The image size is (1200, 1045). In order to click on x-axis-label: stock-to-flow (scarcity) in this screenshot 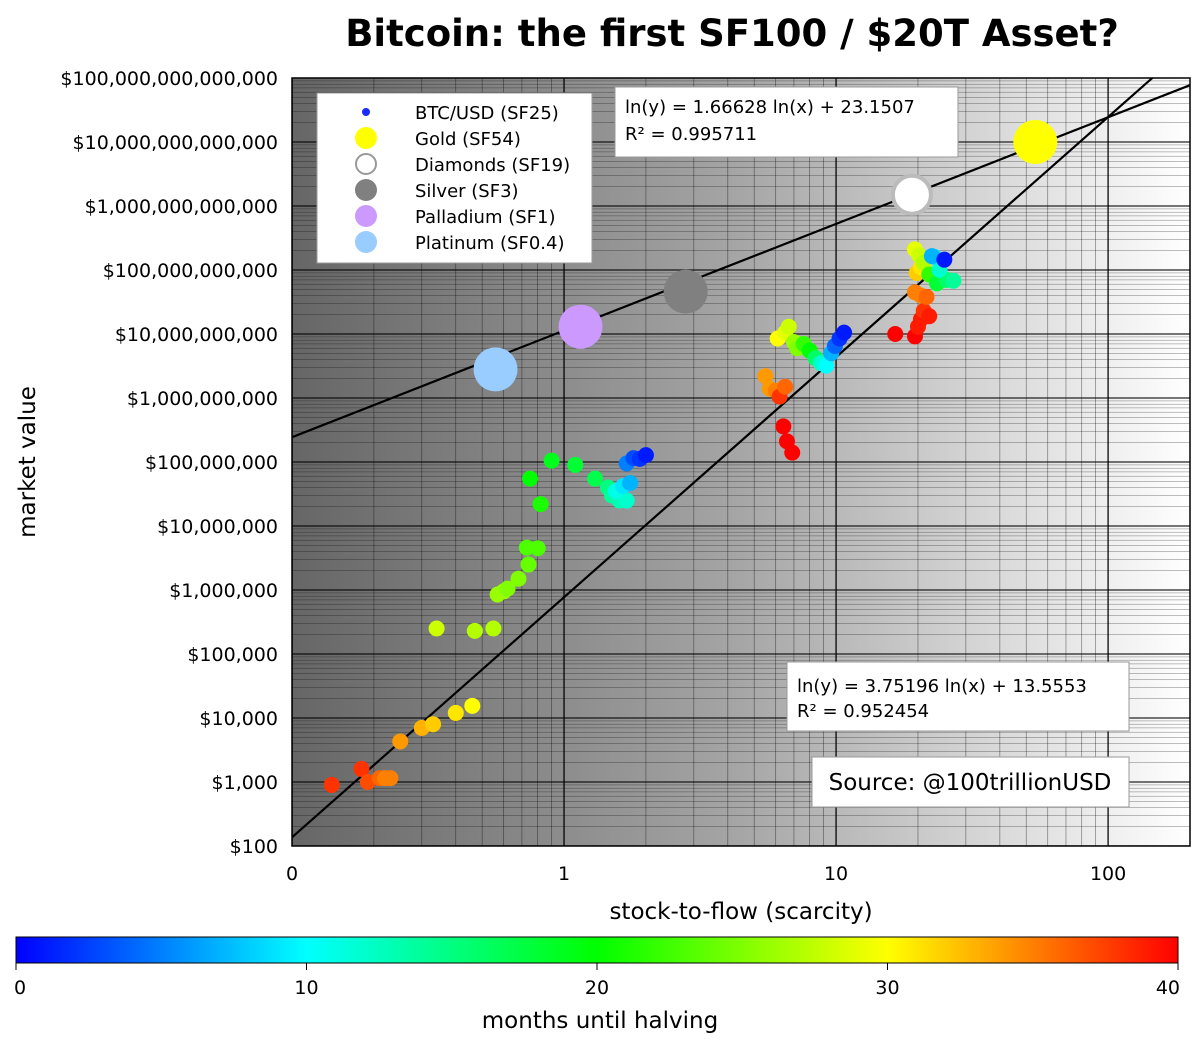, I will do `click(740, 912)`.